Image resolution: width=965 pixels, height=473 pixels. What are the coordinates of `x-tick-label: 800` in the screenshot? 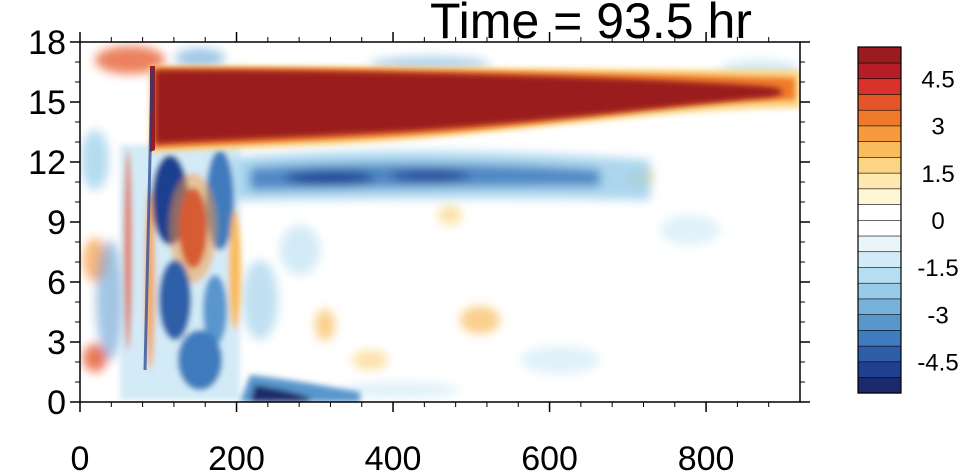 It's located at (706, 456).